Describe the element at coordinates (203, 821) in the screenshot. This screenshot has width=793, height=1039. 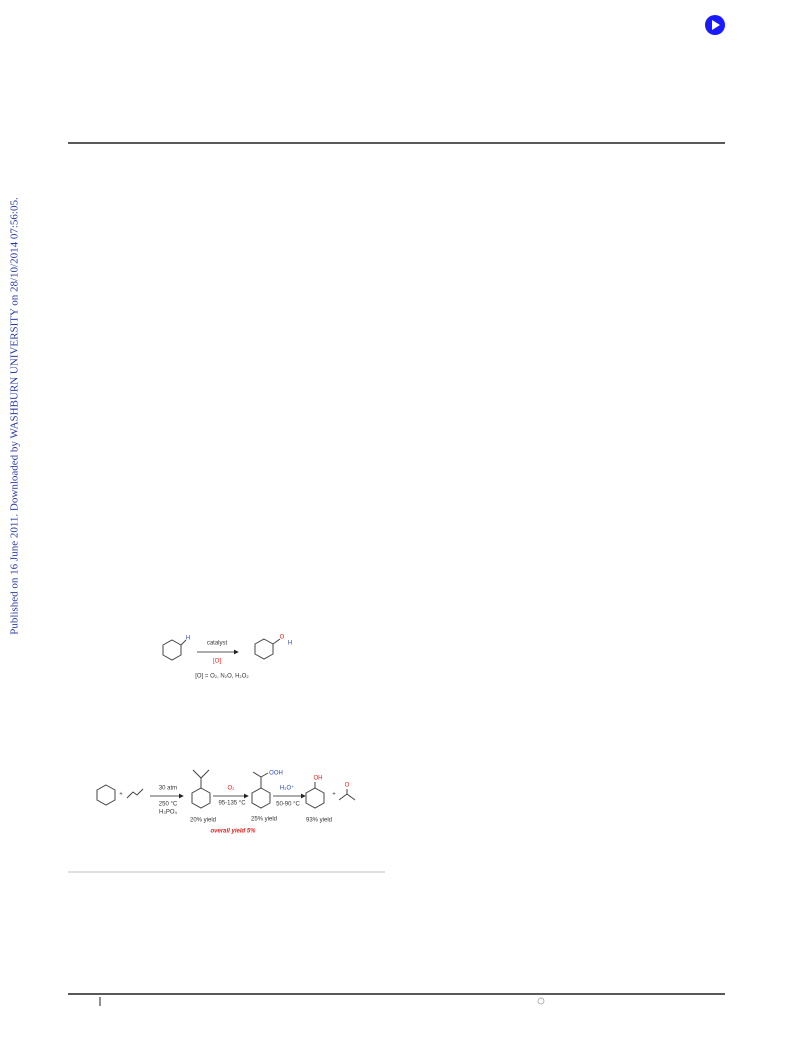
I see `yield: 20% yield` at that location.